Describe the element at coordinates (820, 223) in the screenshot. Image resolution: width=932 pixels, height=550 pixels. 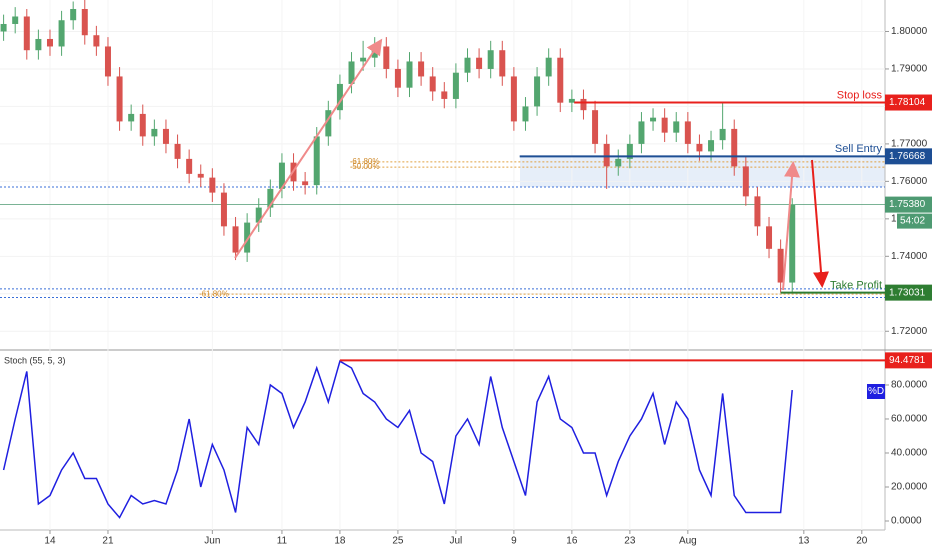
I see `target-arrow` at that location.